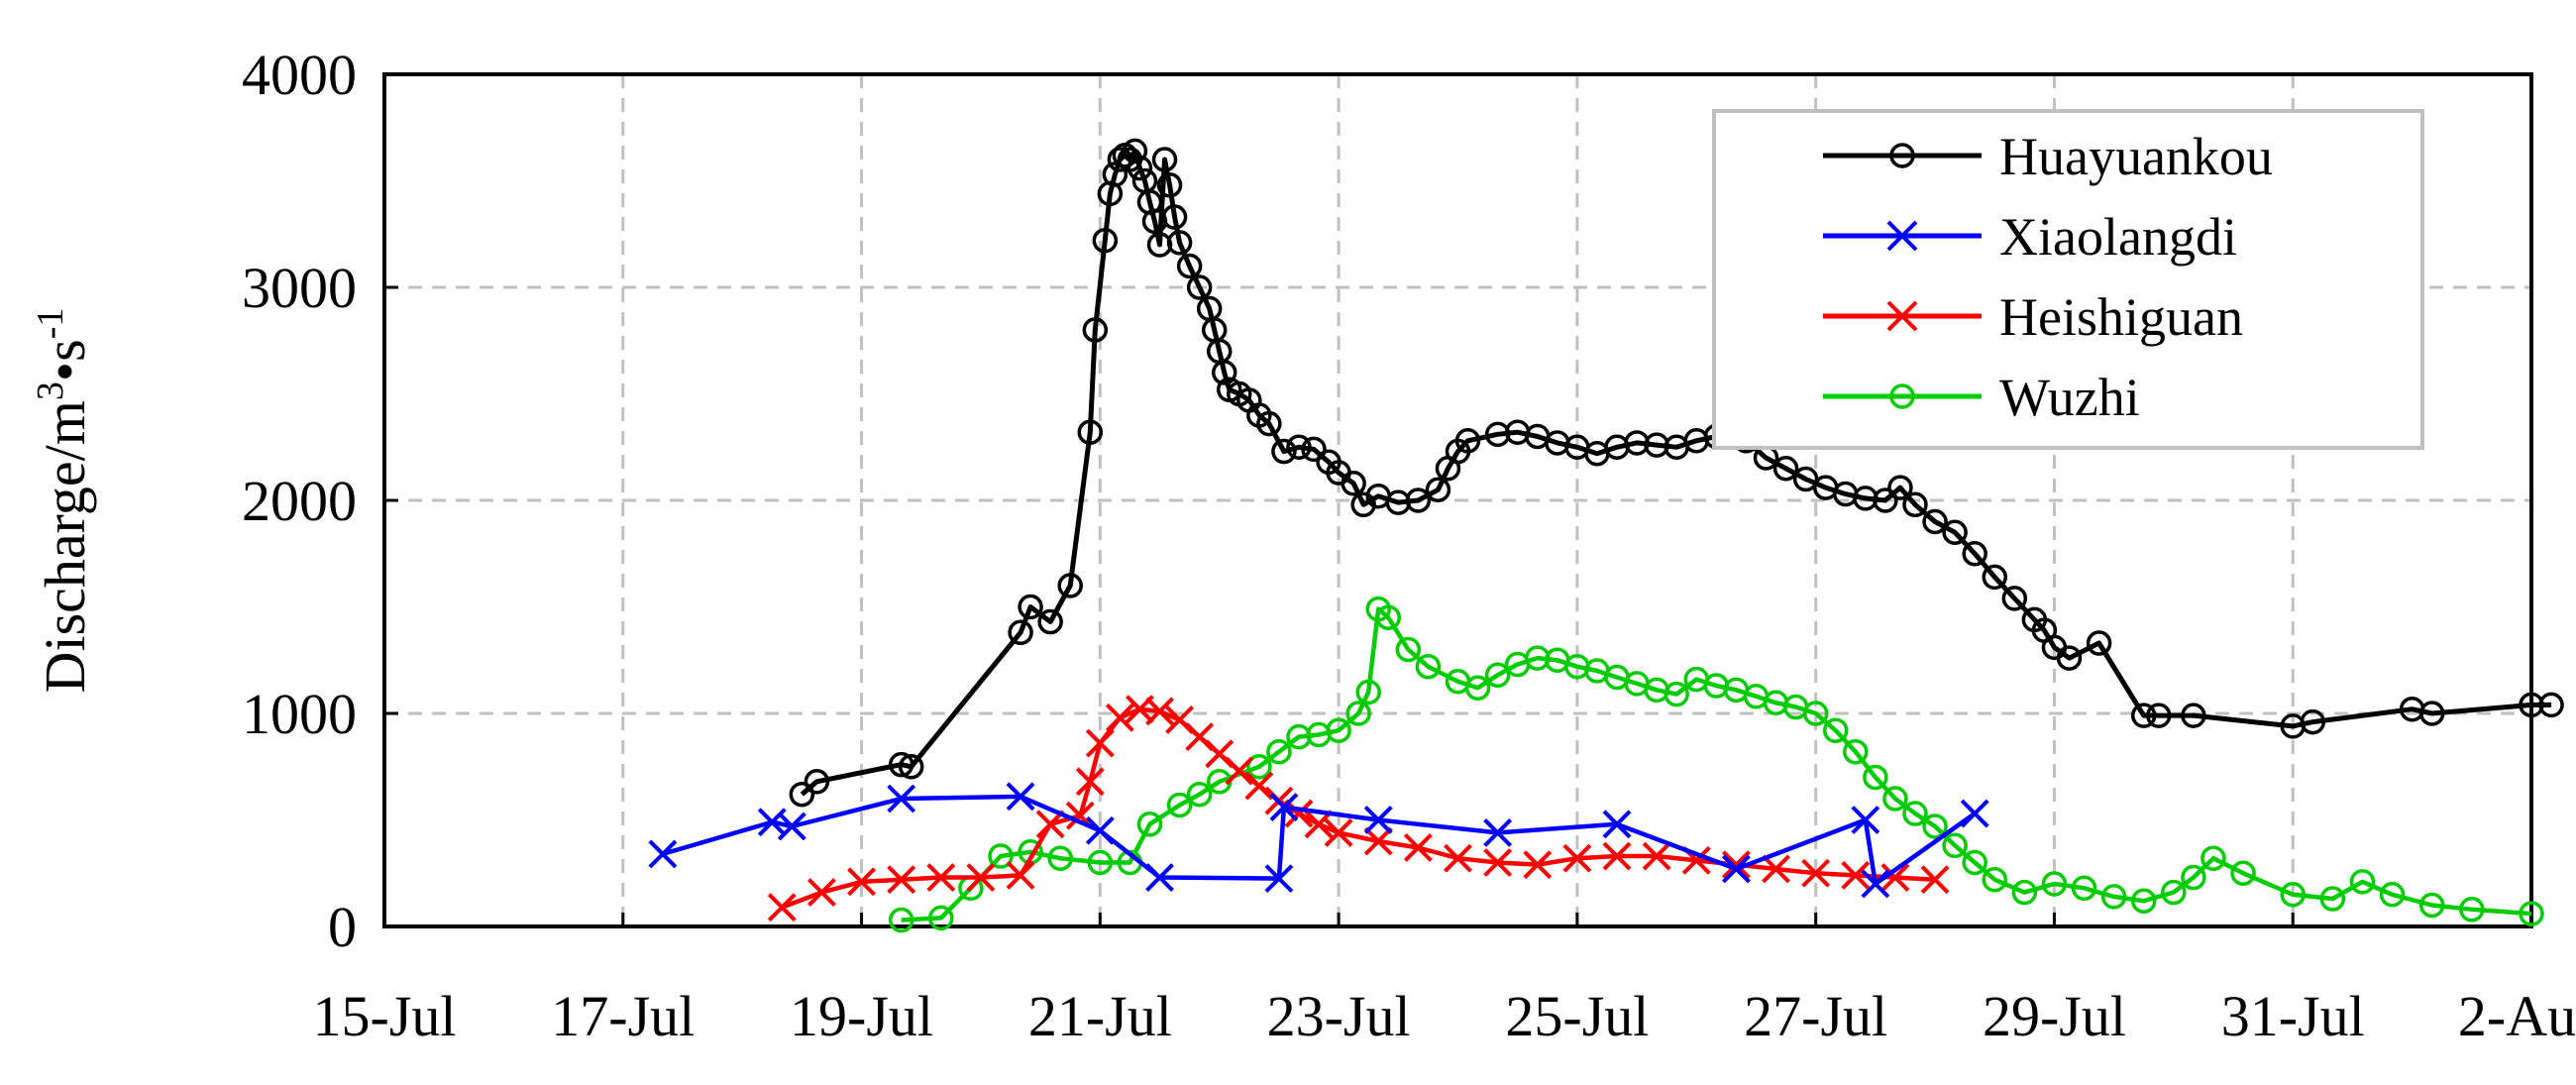 The height and width of the screenshot is (1085, 2576). What do you see at coordinates (299, 75) in the screenshot?
I see `y-tick-label: 4000` at bounding box center [299, 75].